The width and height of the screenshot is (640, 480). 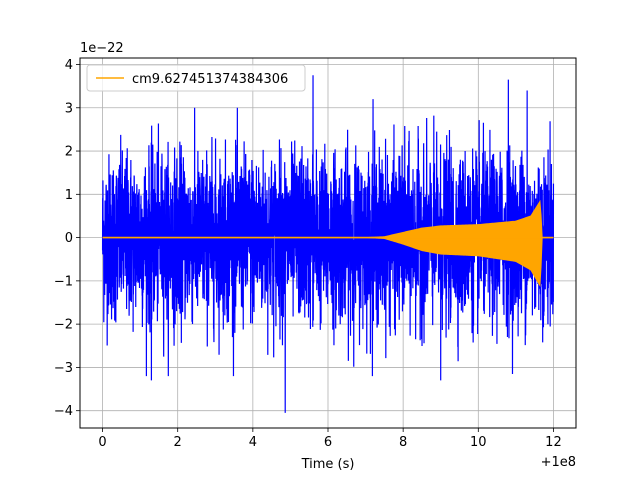 I want to click on x-tick-label: 12, so click(x=553, y=442).